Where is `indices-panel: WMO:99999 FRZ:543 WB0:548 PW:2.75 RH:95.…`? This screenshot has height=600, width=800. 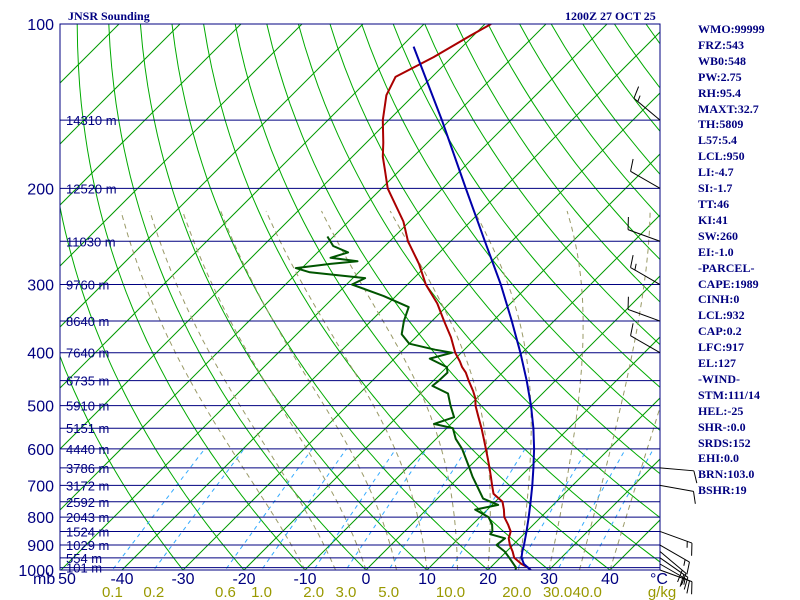
indices-panel: WMO:99999 FRZ:543 WB0:548 PW:2.75 RH:95.… is located at coordinates (749, 260).